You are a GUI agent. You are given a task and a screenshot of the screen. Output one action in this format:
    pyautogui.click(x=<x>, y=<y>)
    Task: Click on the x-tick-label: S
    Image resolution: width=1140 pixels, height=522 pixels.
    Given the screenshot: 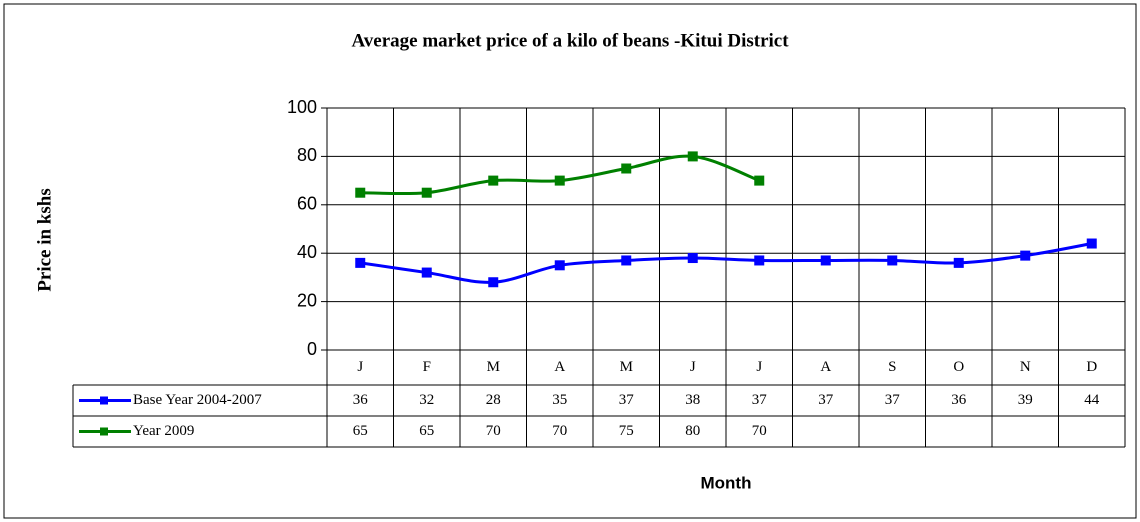 What is the action you would take?
    pyautogui.click(x=892, y=367)
    